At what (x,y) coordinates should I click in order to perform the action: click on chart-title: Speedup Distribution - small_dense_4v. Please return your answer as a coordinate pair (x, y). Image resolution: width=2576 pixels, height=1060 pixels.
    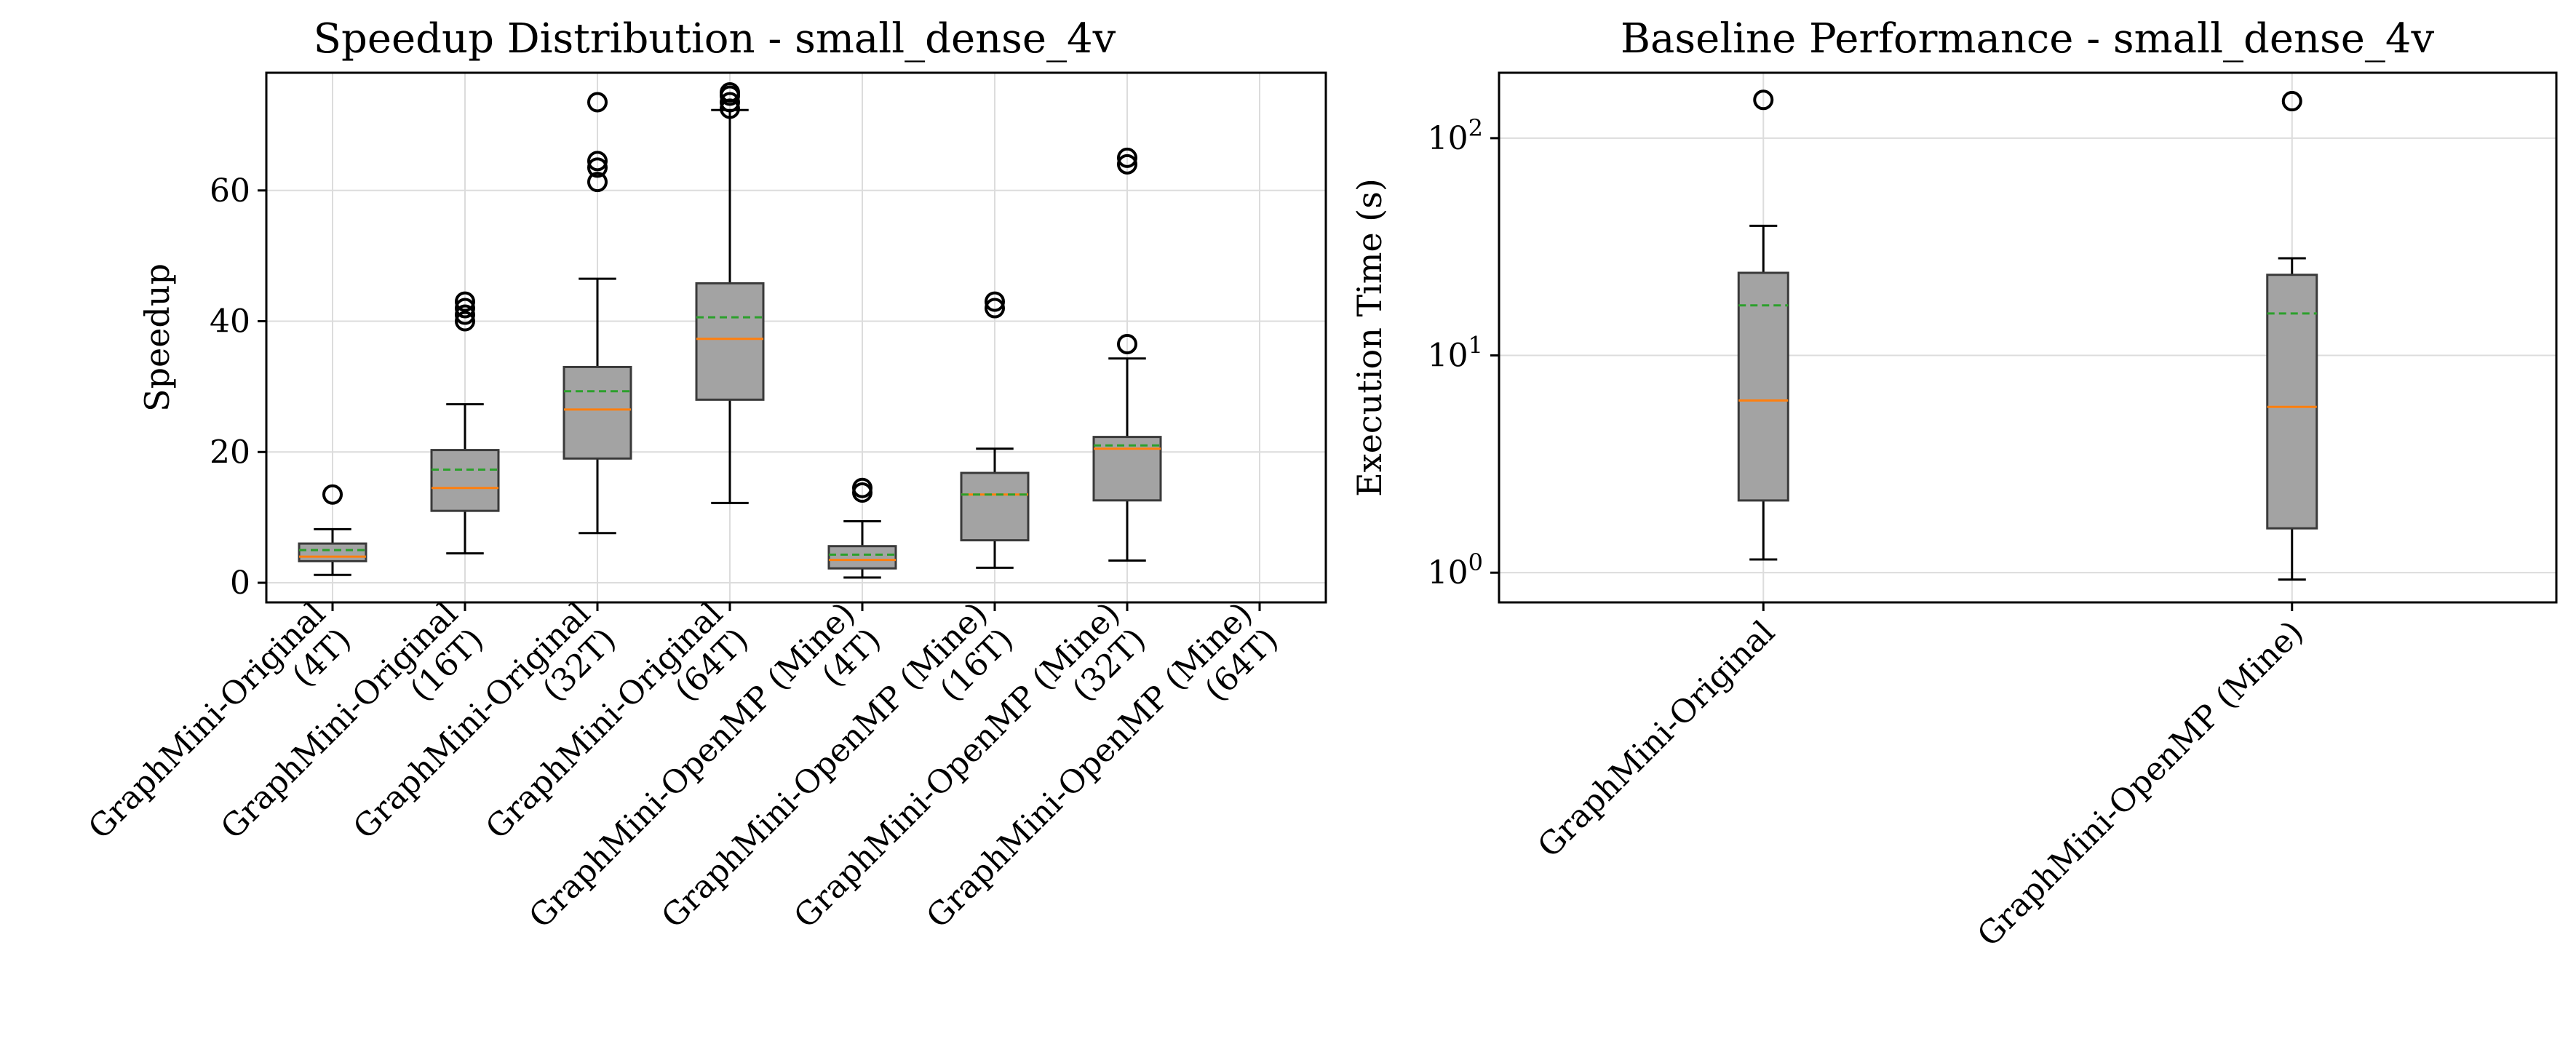
    Looking at the image, I should click on (715, 39).